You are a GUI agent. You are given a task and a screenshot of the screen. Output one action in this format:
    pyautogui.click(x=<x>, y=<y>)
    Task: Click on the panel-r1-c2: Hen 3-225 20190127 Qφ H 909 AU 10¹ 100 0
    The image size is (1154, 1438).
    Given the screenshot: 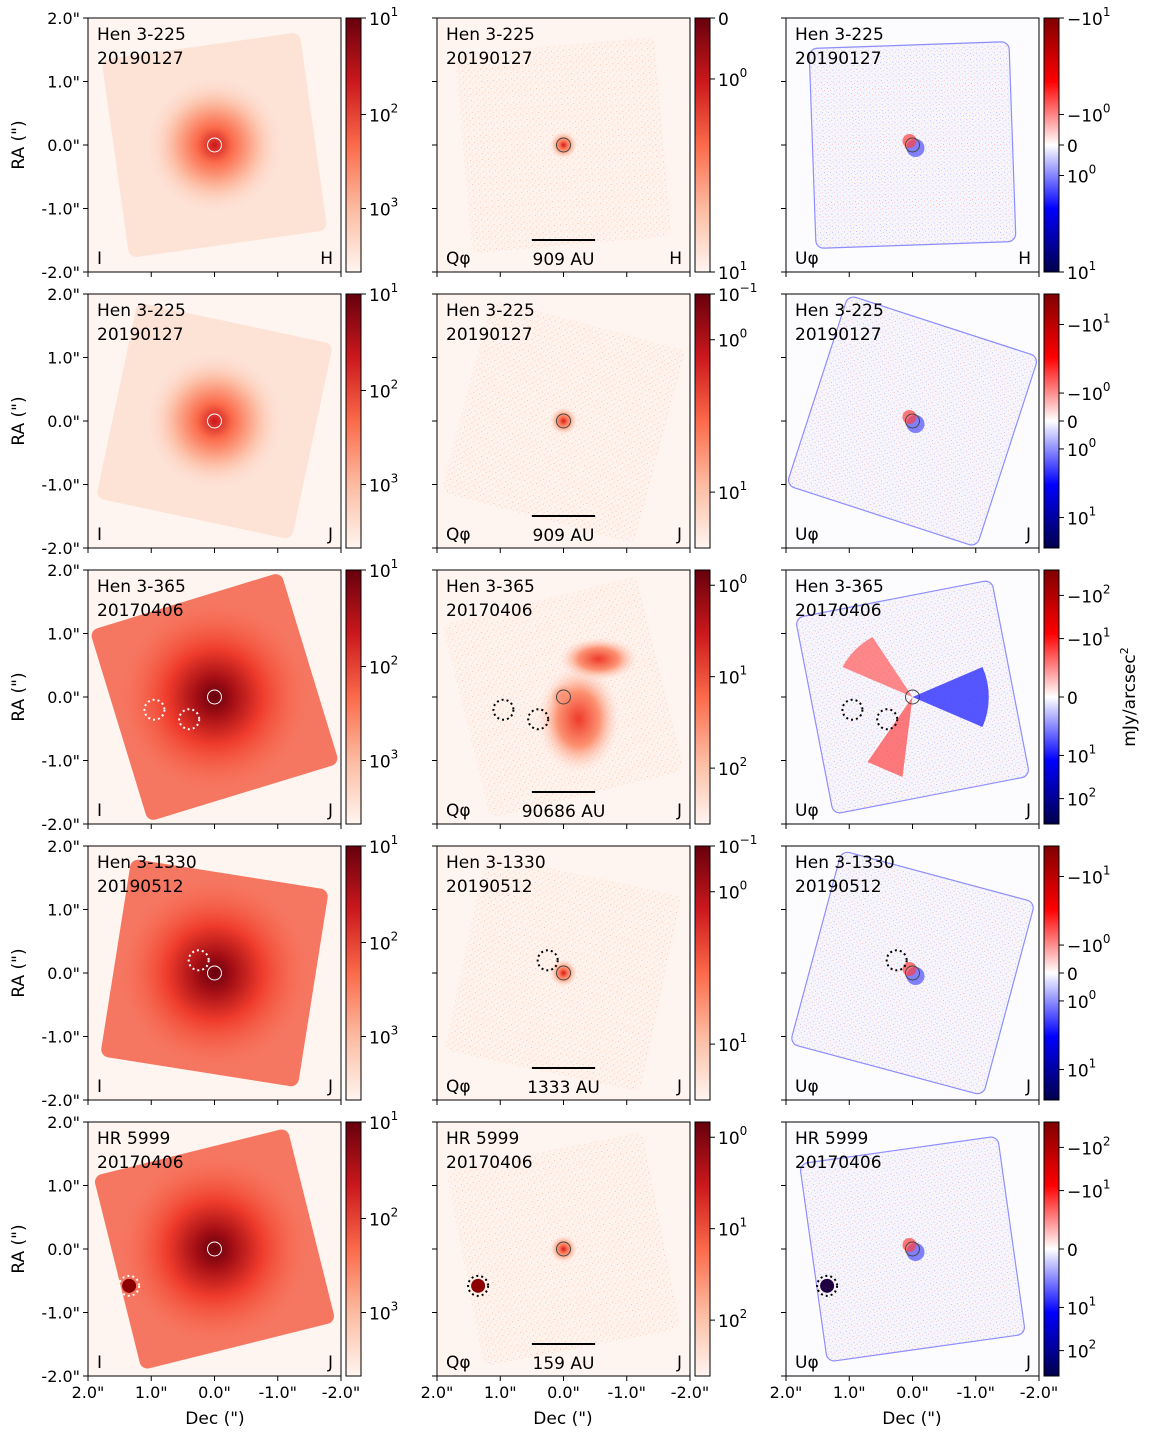 What is the action you would take?
    pyautogui.click(x=589, y=147)
    